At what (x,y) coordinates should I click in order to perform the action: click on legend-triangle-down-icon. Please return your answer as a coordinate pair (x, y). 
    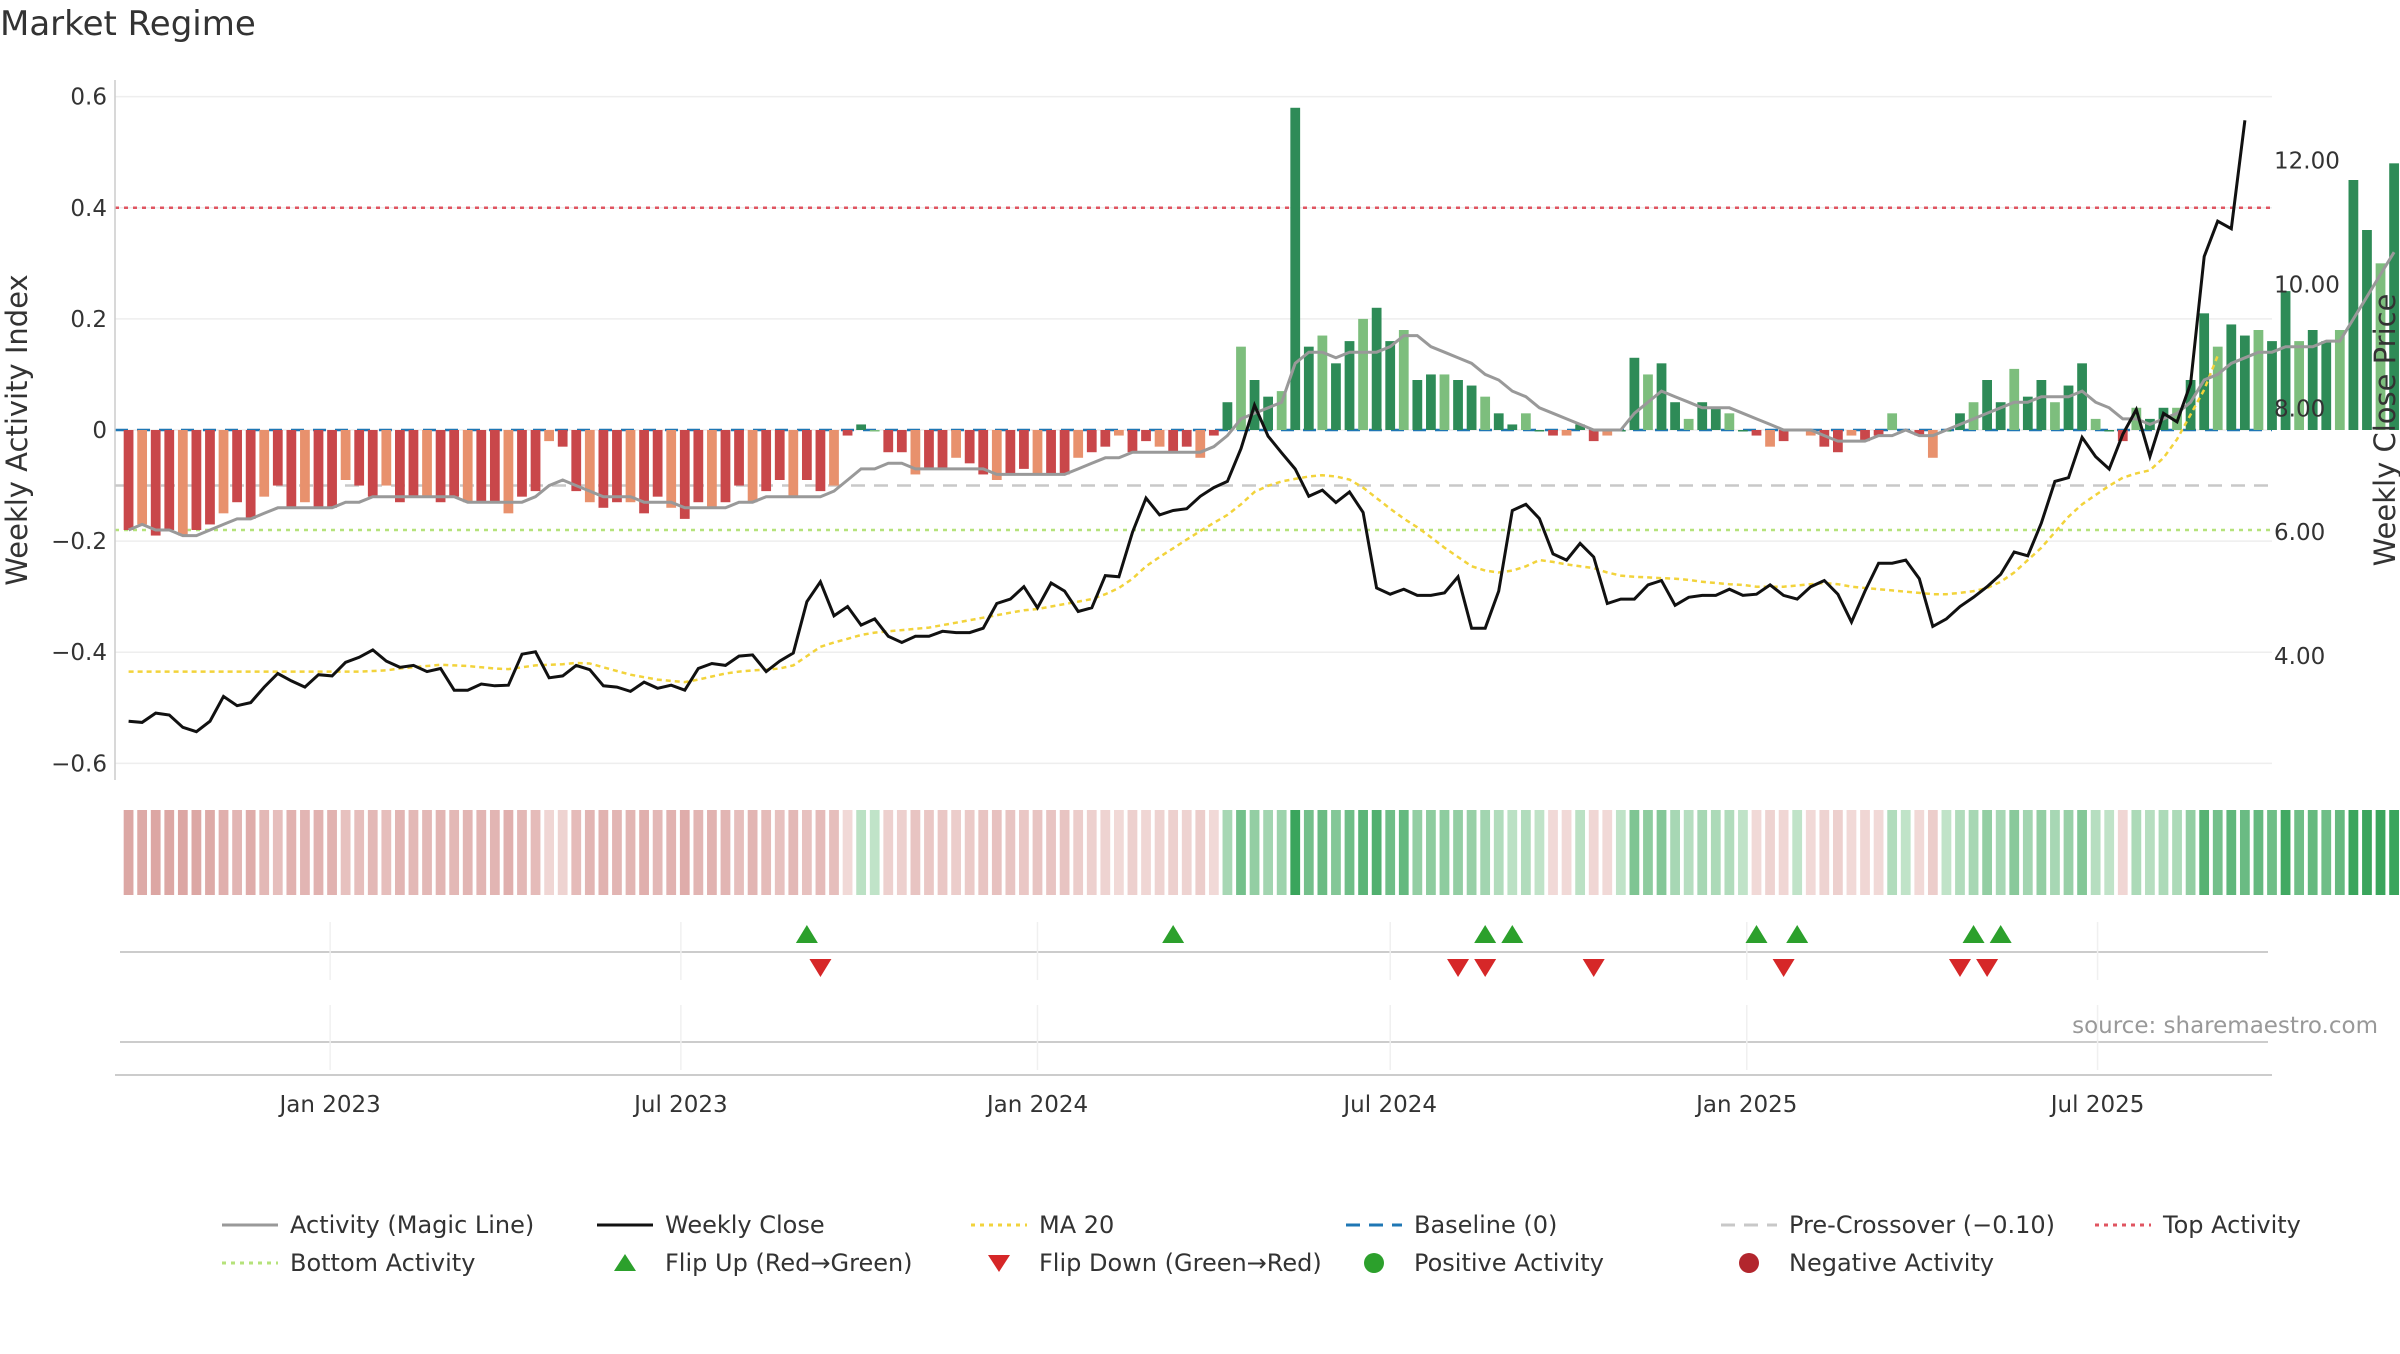
    Looking at the image, I should click on (999, 1263).